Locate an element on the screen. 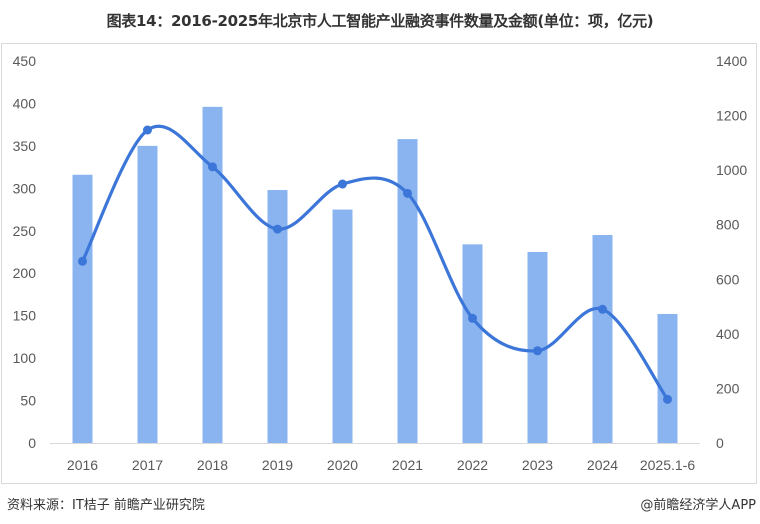 This screenshot has width=760, height=524. left-axis-tick: 300 is located at coordinates (25, 188).